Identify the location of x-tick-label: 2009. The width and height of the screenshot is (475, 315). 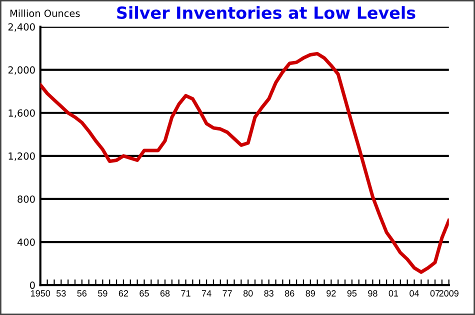
(448, 293).